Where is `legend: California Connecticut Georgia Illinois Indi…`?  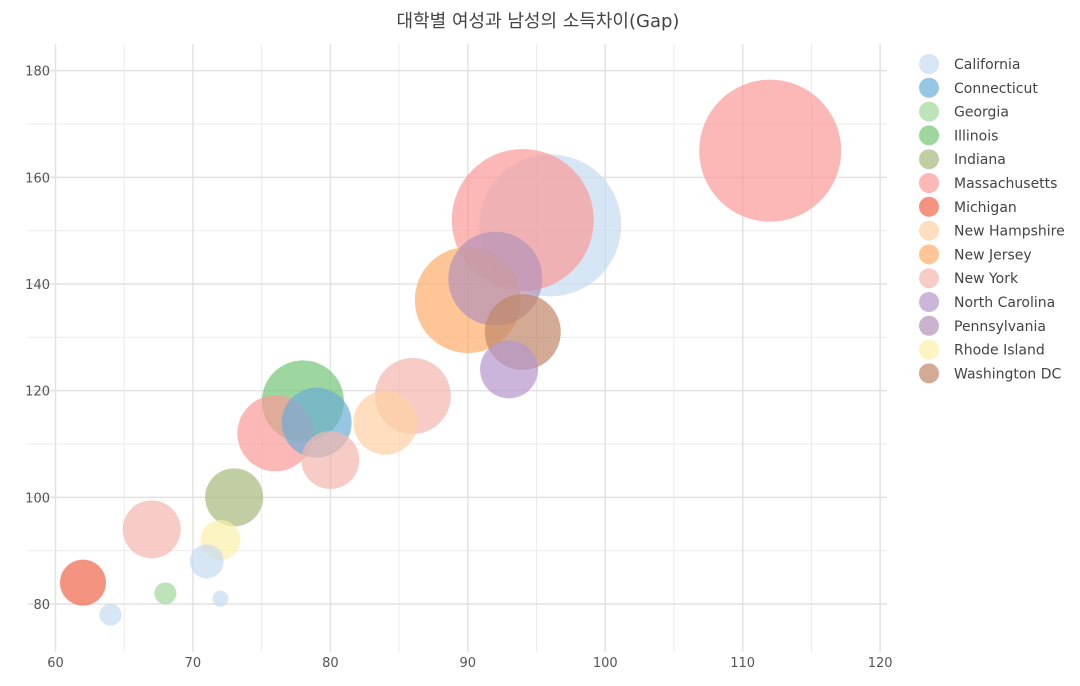 legend: California Connecticut Georgia Illinois Indi… is located at coordinates (992, 219).